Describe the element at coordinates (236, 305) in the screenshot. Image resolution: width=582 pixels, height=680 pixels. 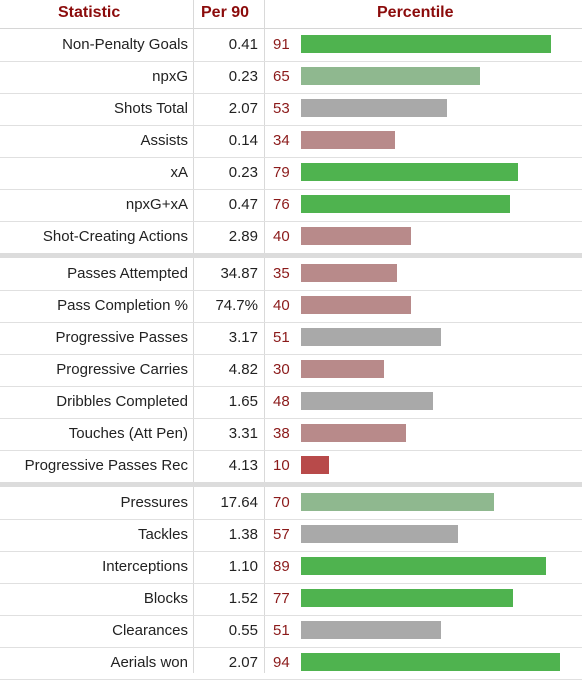
I see `per90-value: 74.7%` at that location.